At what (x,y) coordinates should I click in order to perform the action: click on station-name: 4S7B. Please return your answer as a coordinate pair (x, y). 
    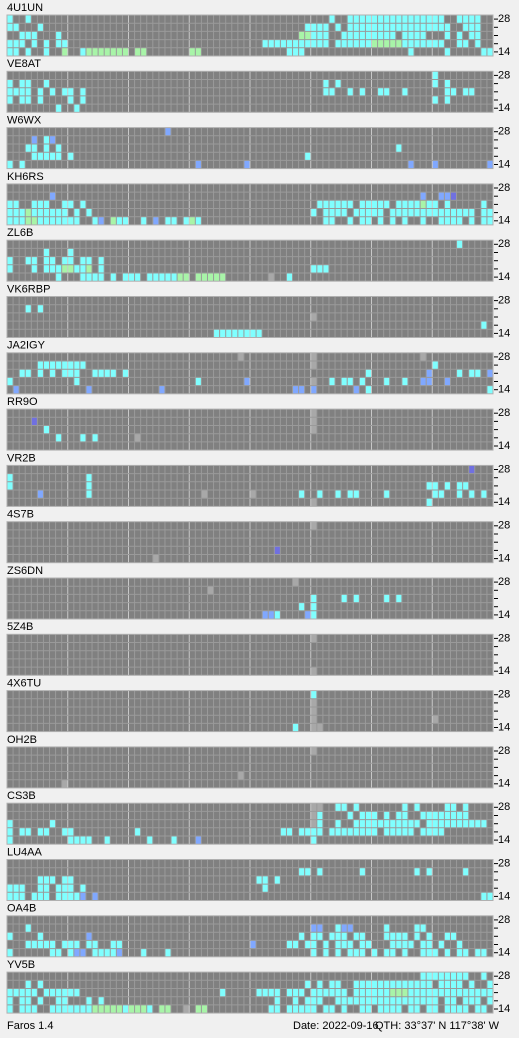
    Looking at the image, I should click on (20, 515).